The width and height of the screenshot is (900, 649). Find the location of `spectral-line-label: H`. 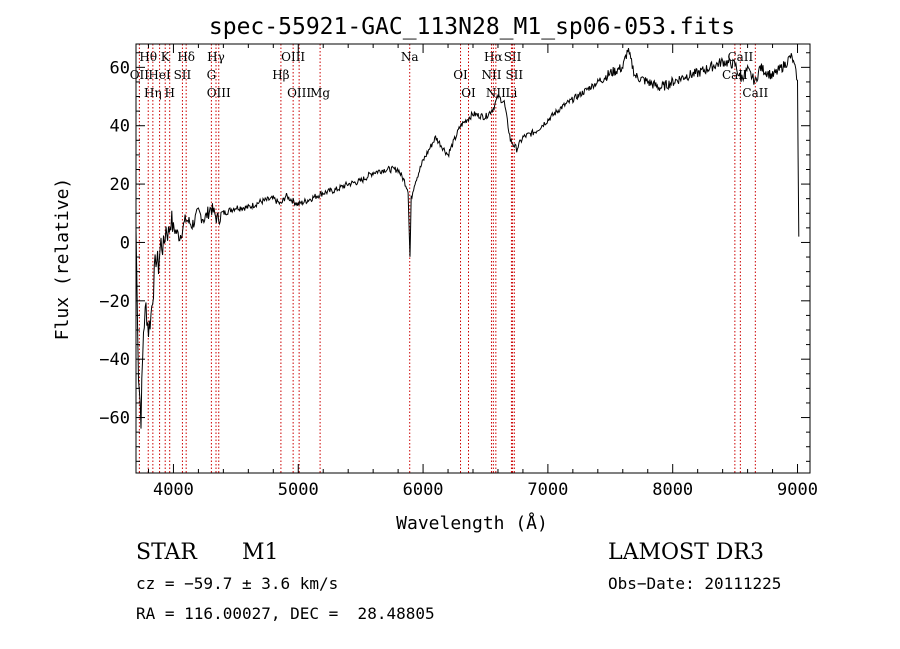

spectral-line-label: H is located at coordinates (169, 93).